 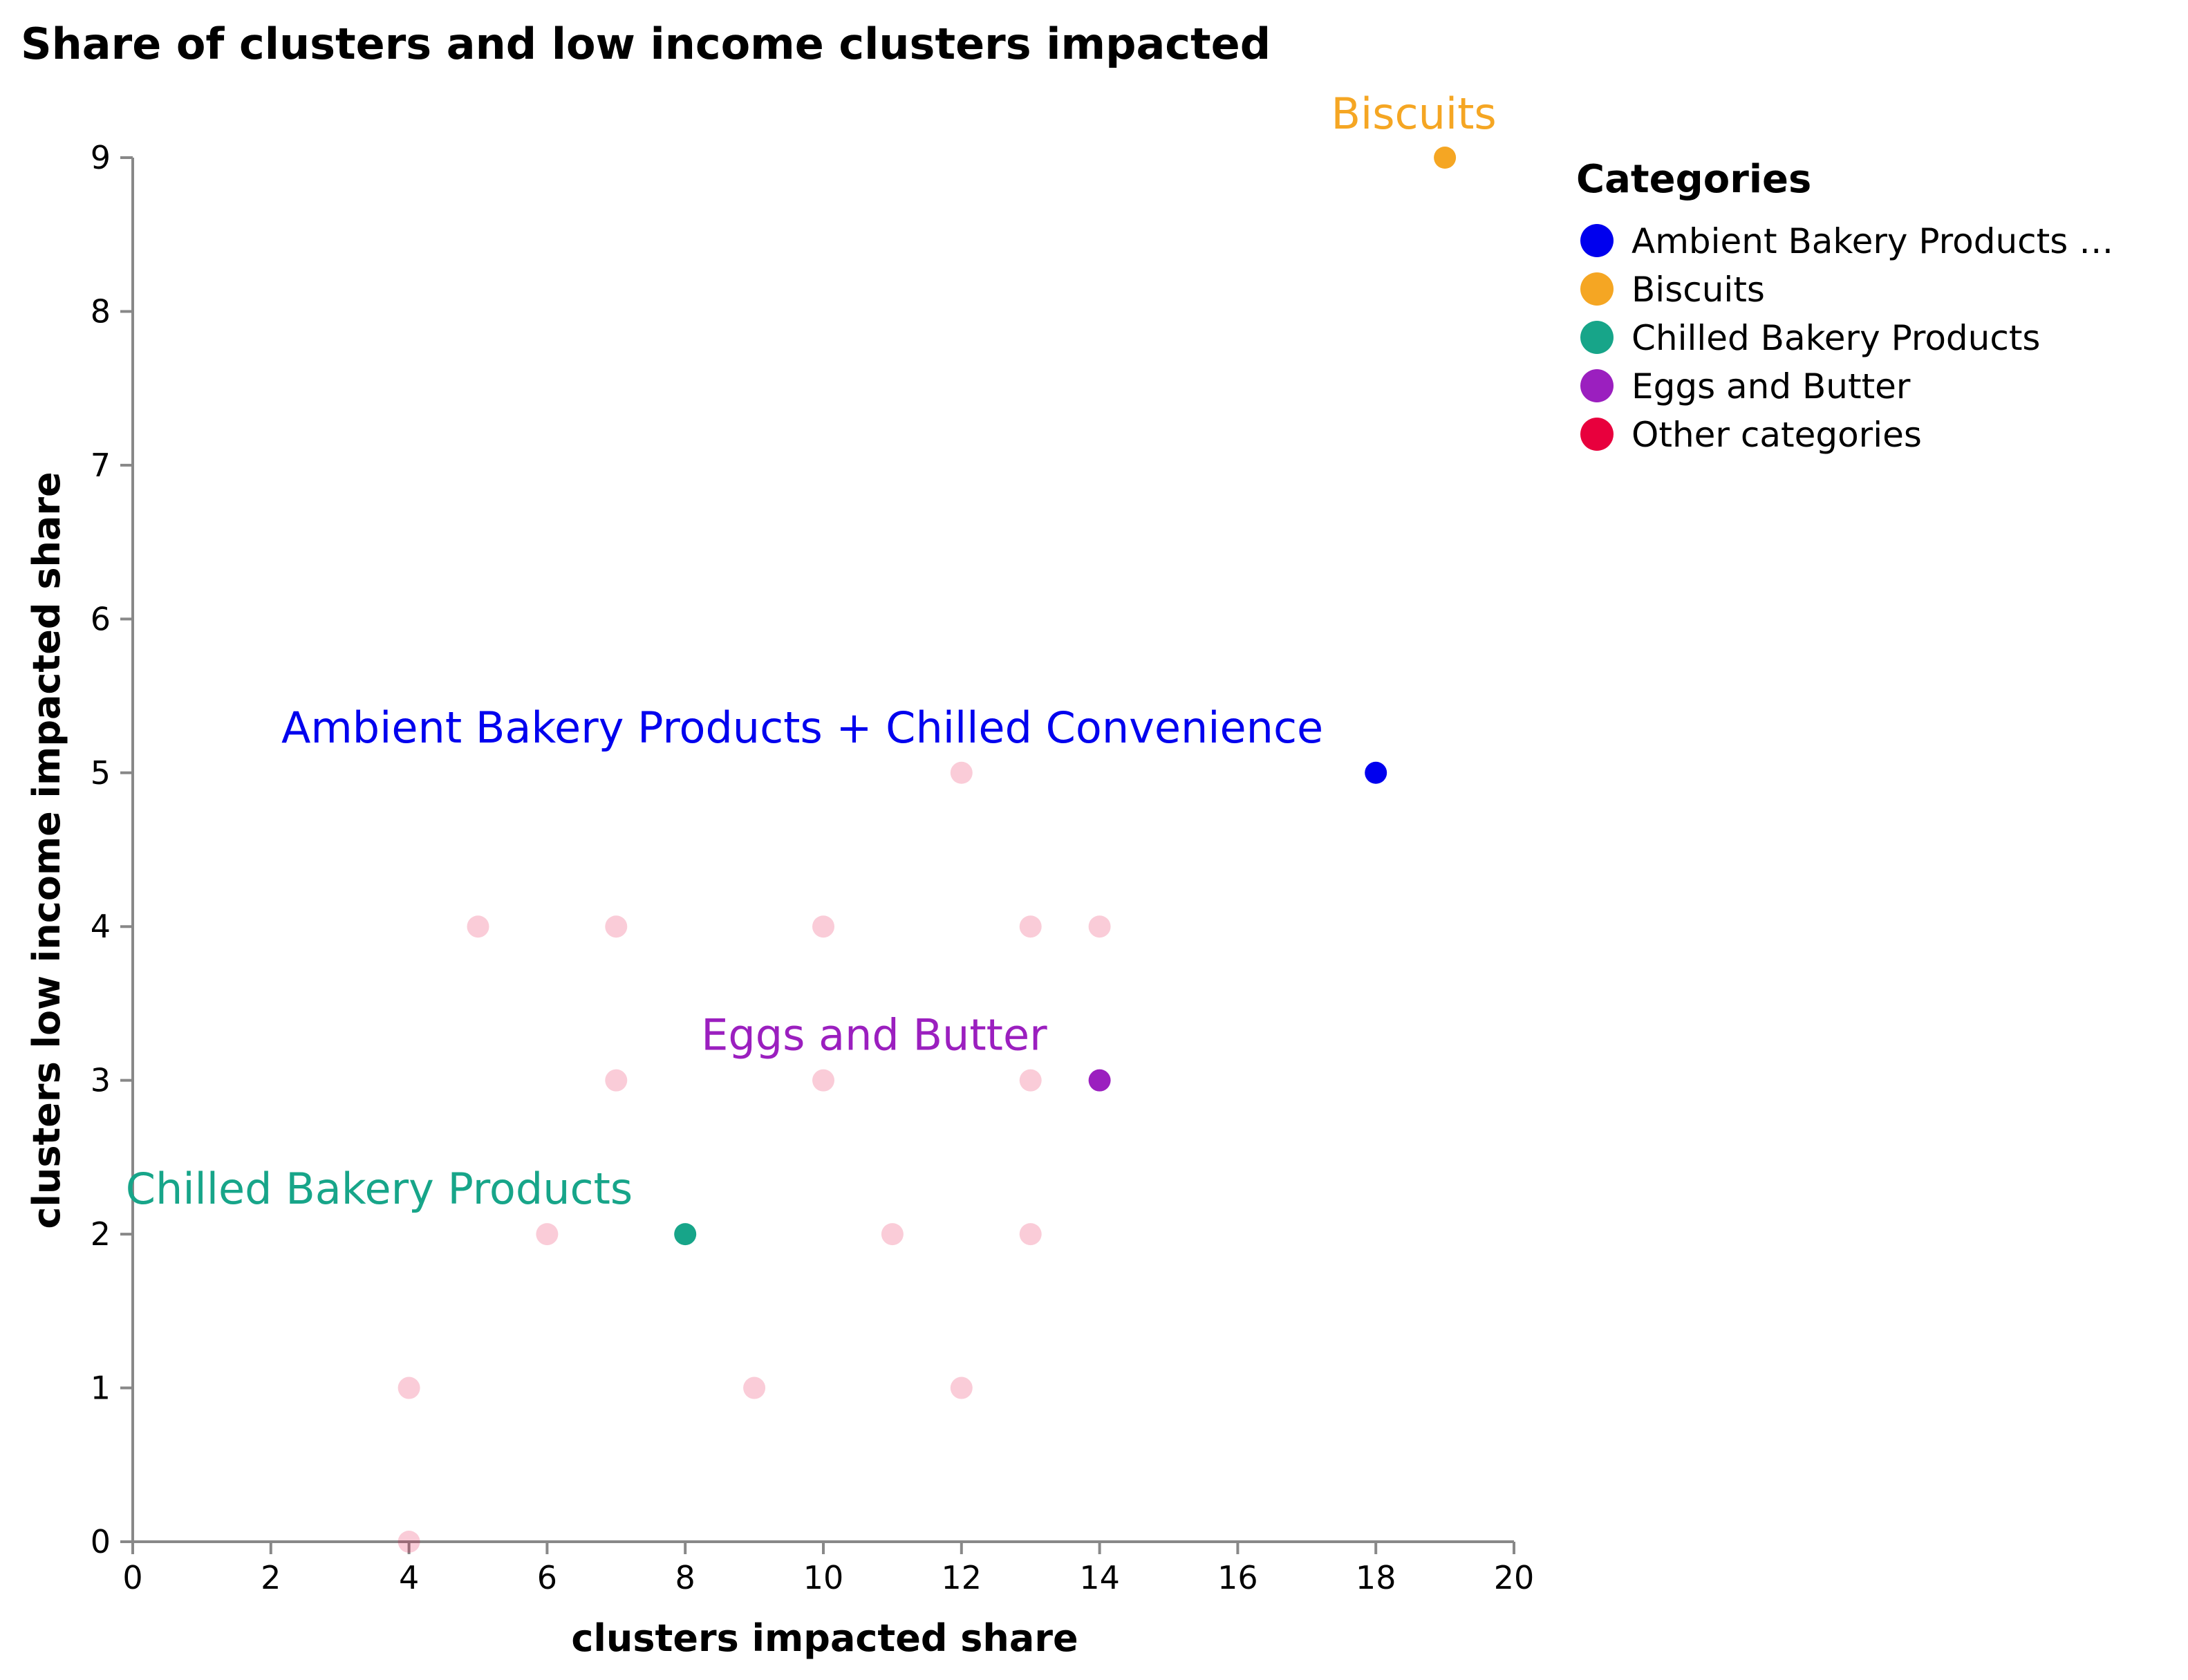 I want to click on x-axis-title: clusters impacted share, so click(x=824, y=1638).